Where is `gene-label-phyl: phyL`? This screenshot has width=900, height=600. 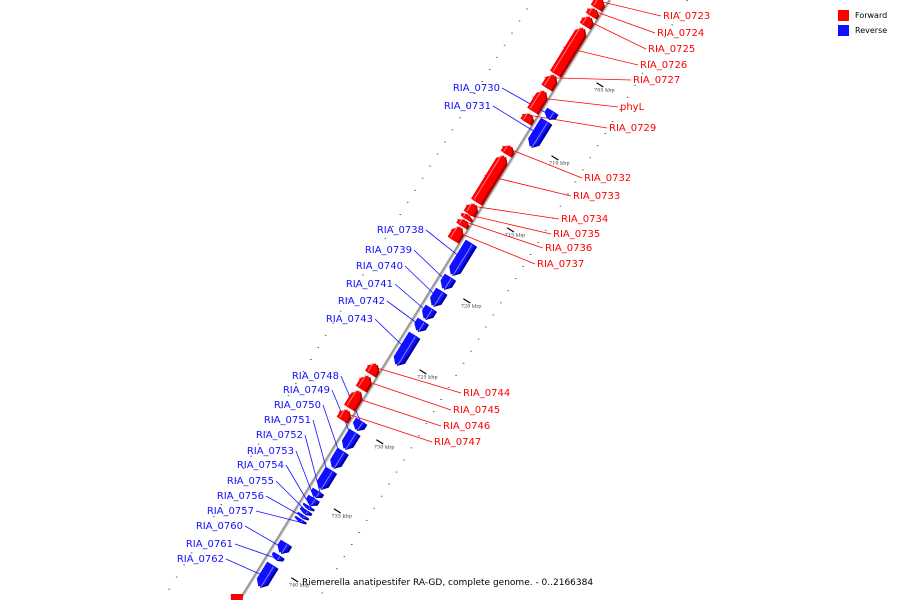
gene-label-phyl: phyL is located at coordinates (632, 107).